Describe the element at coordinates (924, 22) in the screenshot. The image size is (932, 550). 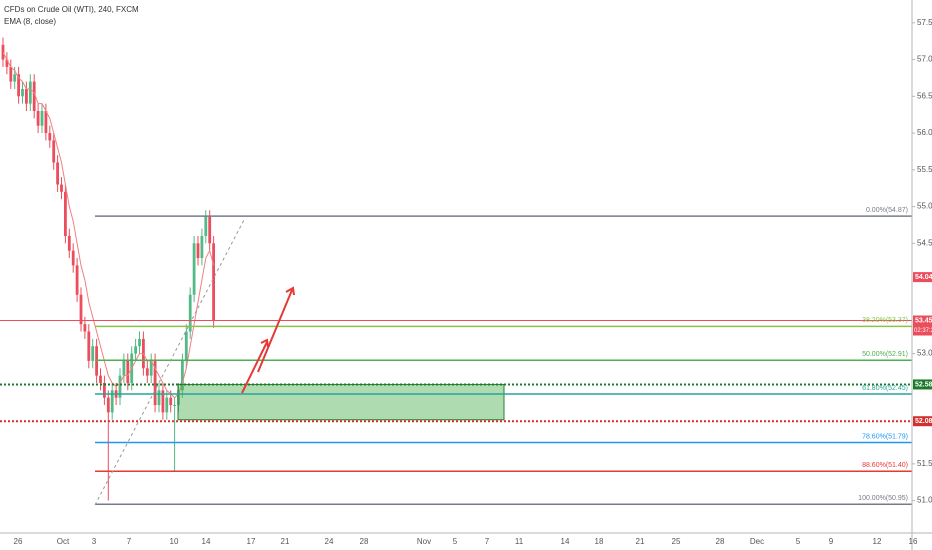
I see `y-tick-label: 57.50` at that location.